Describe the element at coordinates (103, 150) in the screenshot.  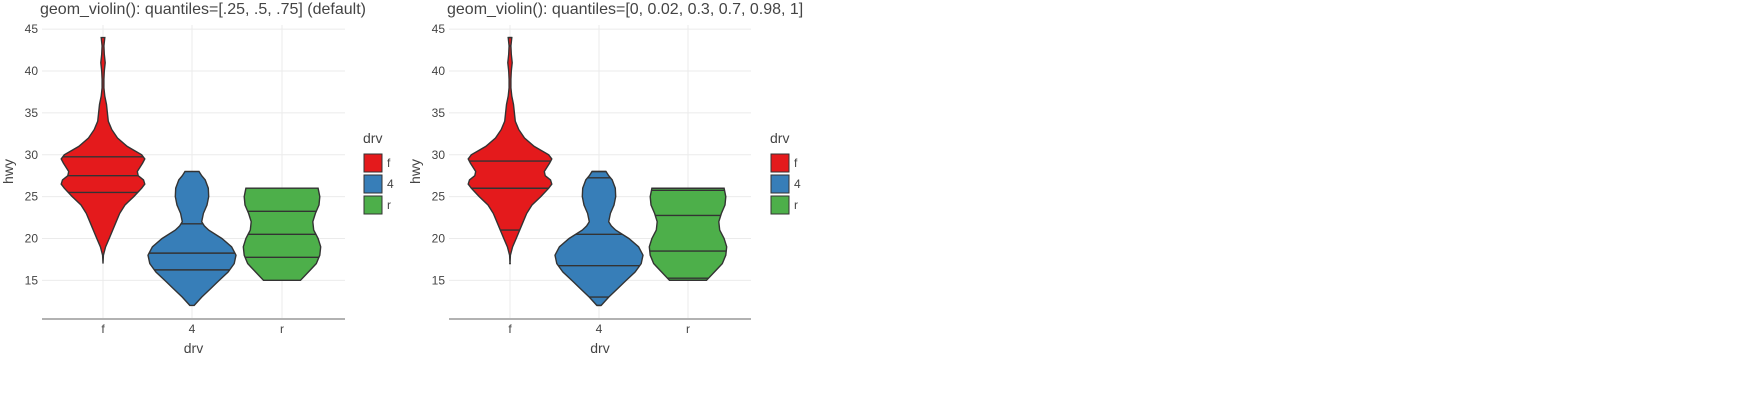
I see `violin-f` at that location.